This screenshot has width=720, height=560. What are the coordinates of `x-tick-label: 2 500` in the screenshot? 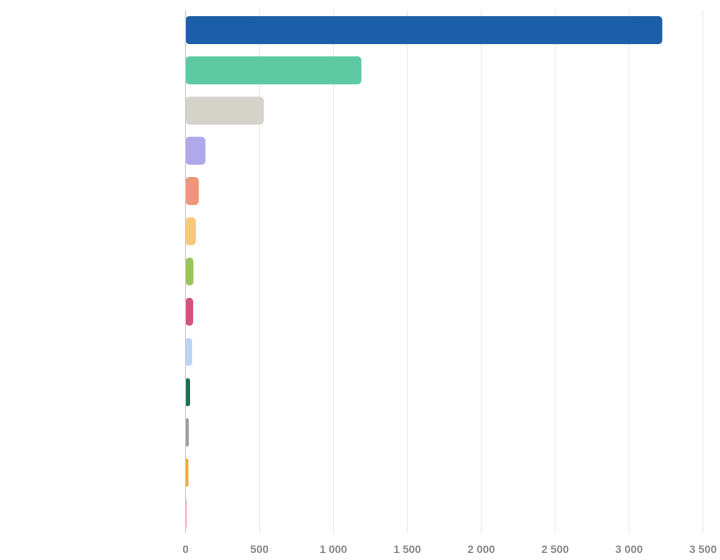 It's located at (555, 550).